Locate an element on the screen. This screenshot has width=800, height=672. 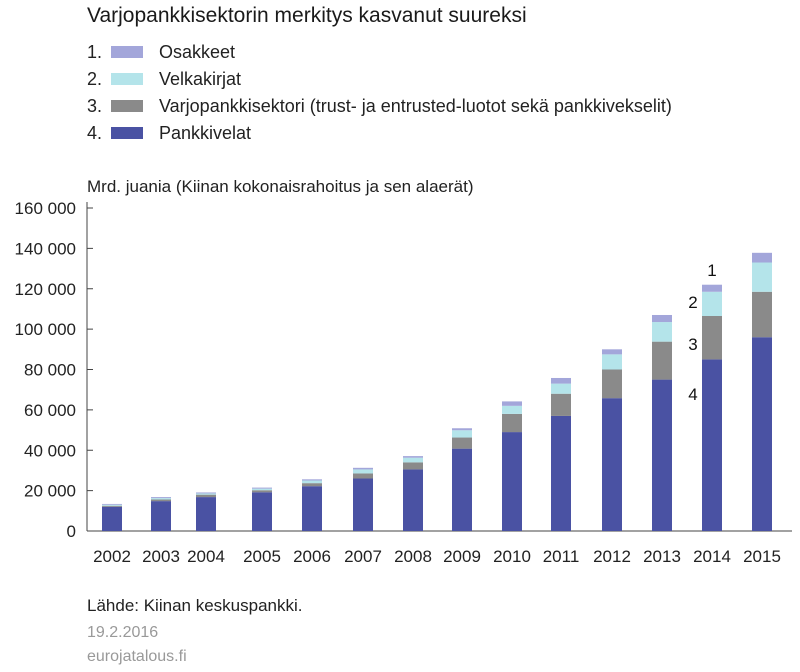
x-tick-label: 2012 is located at coordinates (612, 556).